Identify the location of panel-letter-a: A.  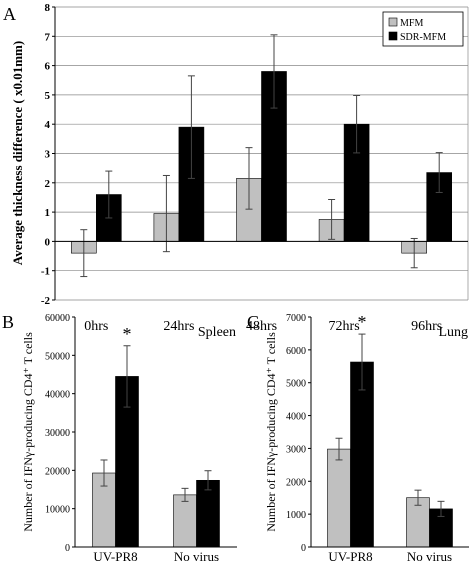
(9, 14).